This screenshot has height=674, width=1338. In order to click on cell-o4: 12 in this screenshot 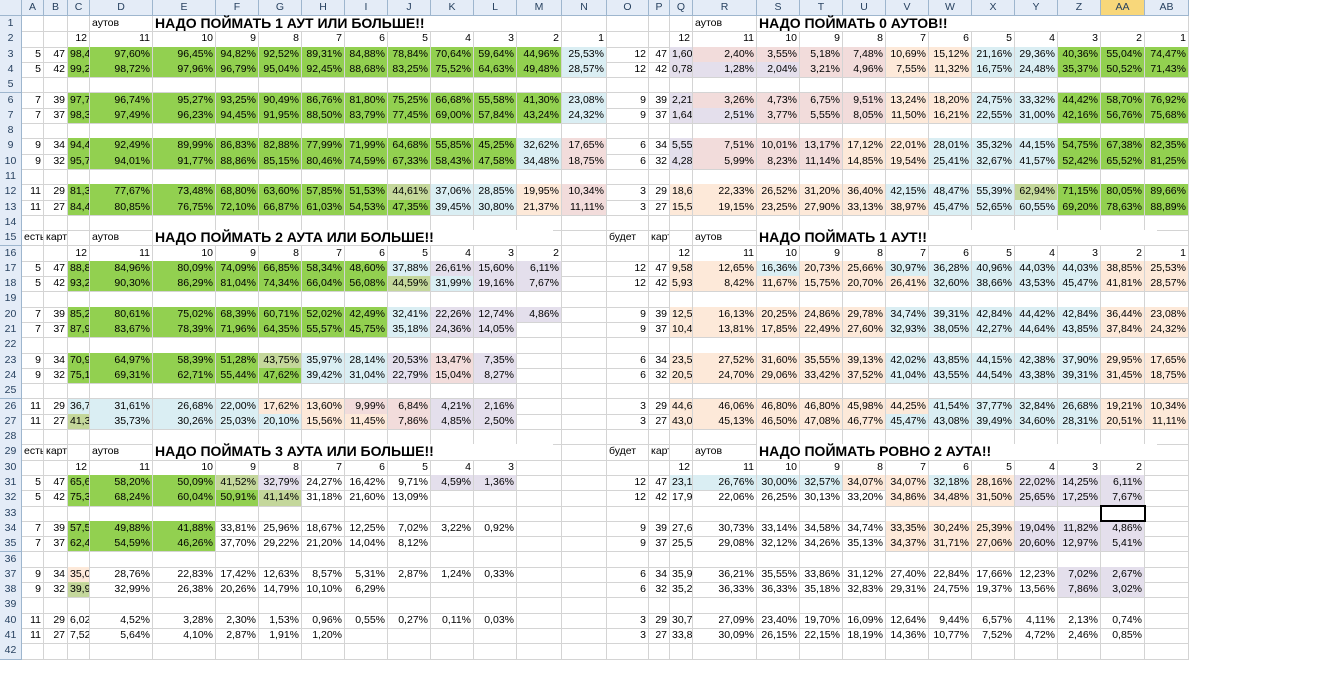, I will do `click(628, 70)`.